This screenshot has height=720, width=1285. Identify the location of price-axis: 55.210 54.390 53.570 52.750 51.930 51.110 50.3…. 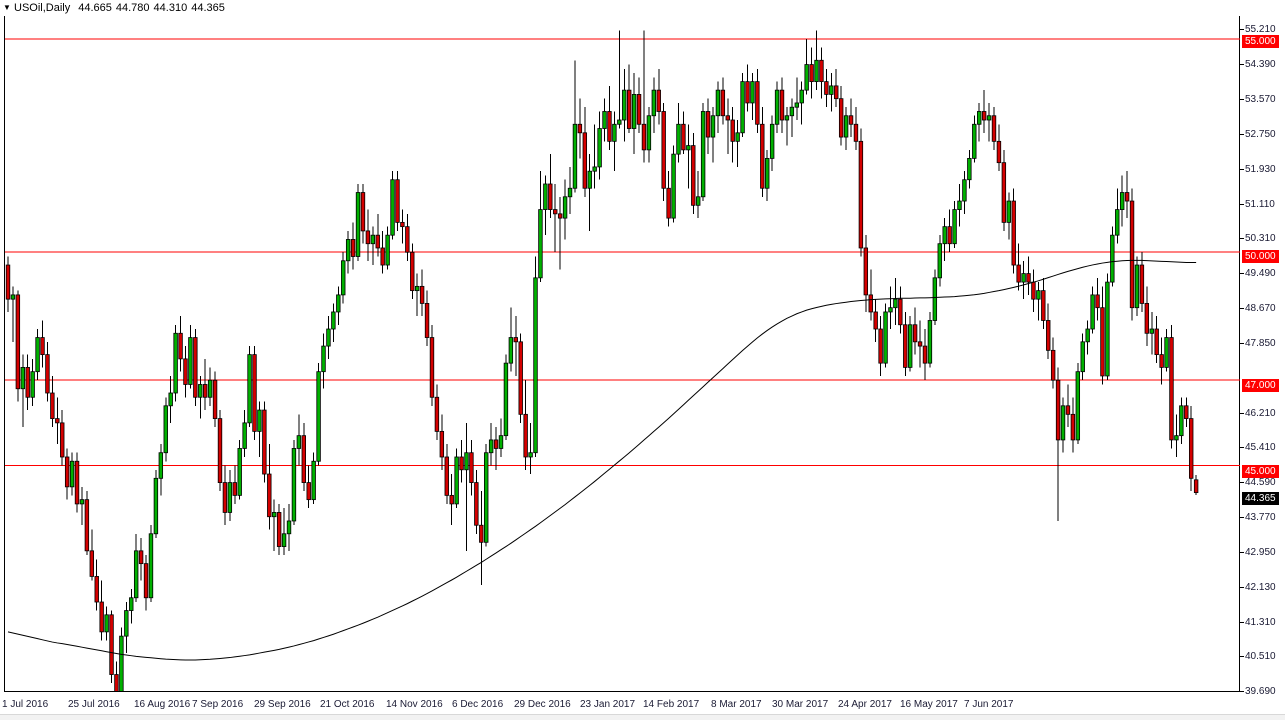
(1262, 356).